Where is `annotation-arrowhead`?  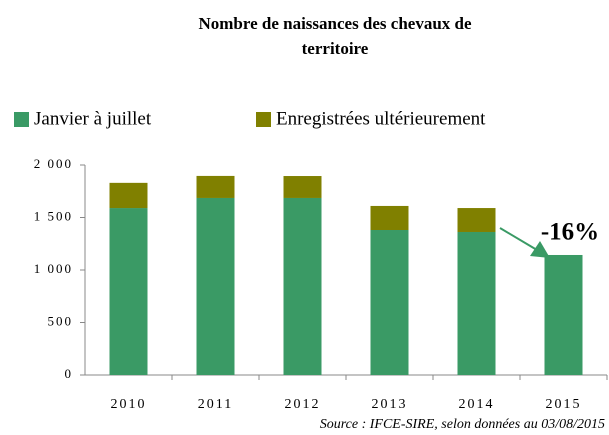
annotation-arrowhead is located at coordinates (540, 249).